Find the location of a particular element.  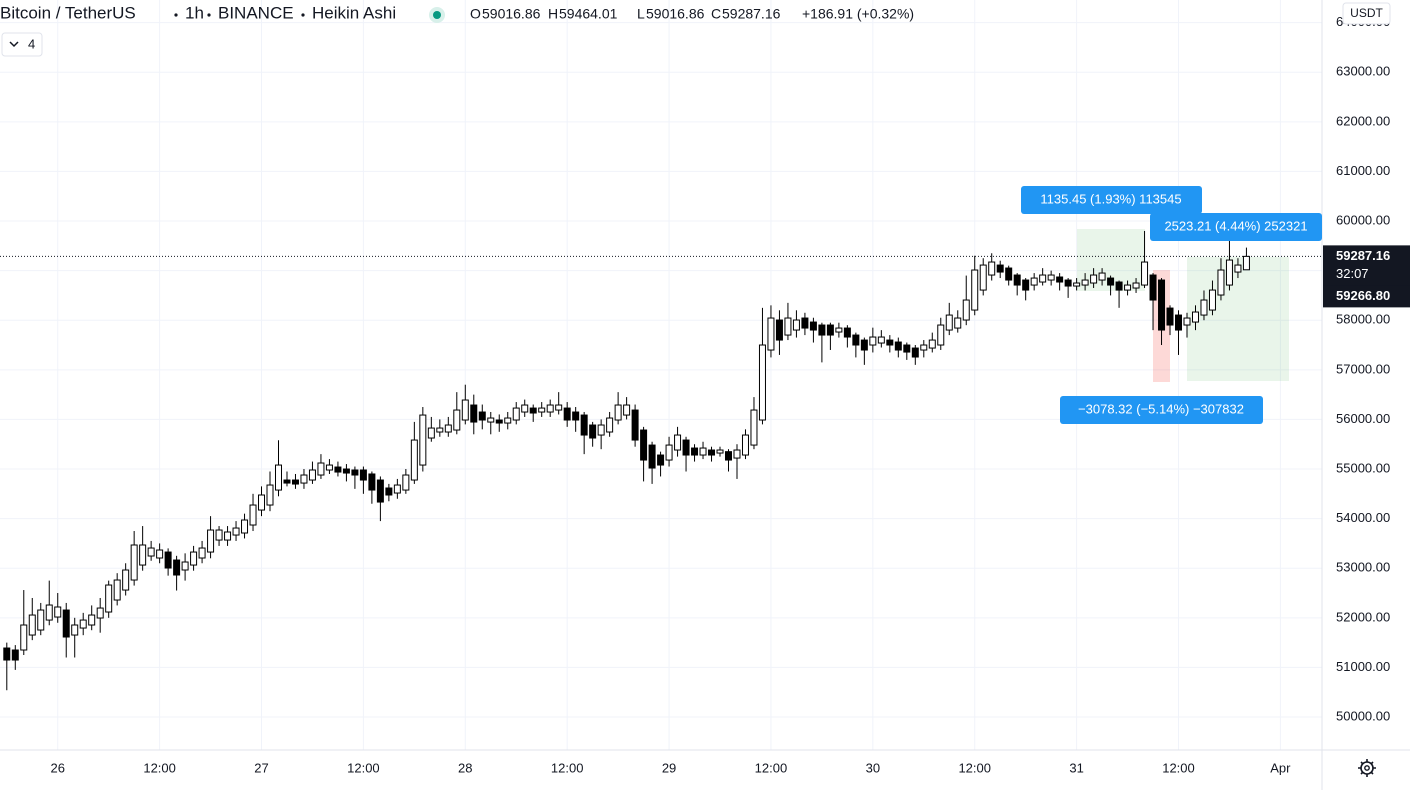

price-label-box is located at coordinates (1366, 267).